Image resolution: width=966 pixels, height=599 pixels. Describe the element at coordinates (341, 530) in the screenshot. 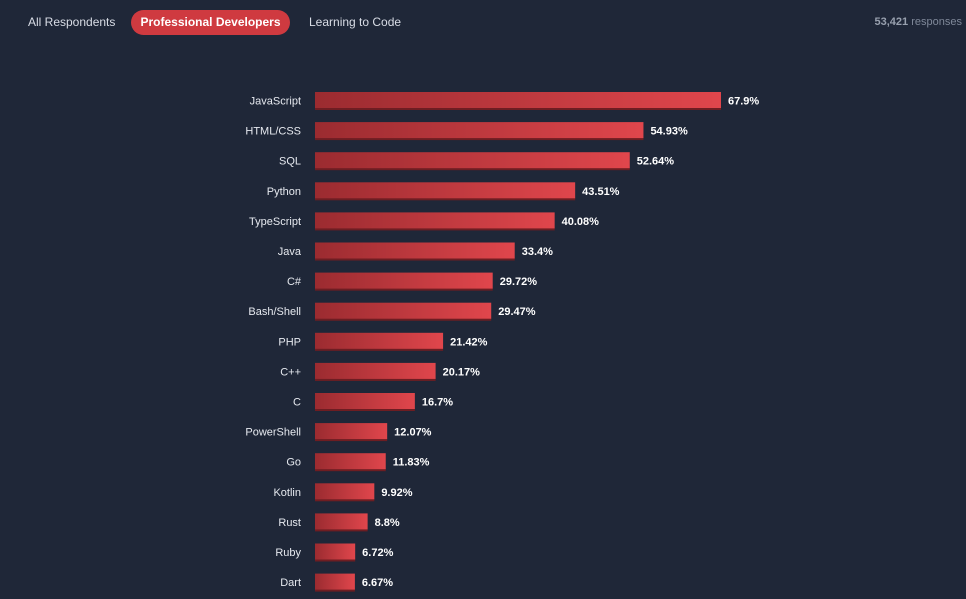

I see `bar-shadow-rust` at that location.